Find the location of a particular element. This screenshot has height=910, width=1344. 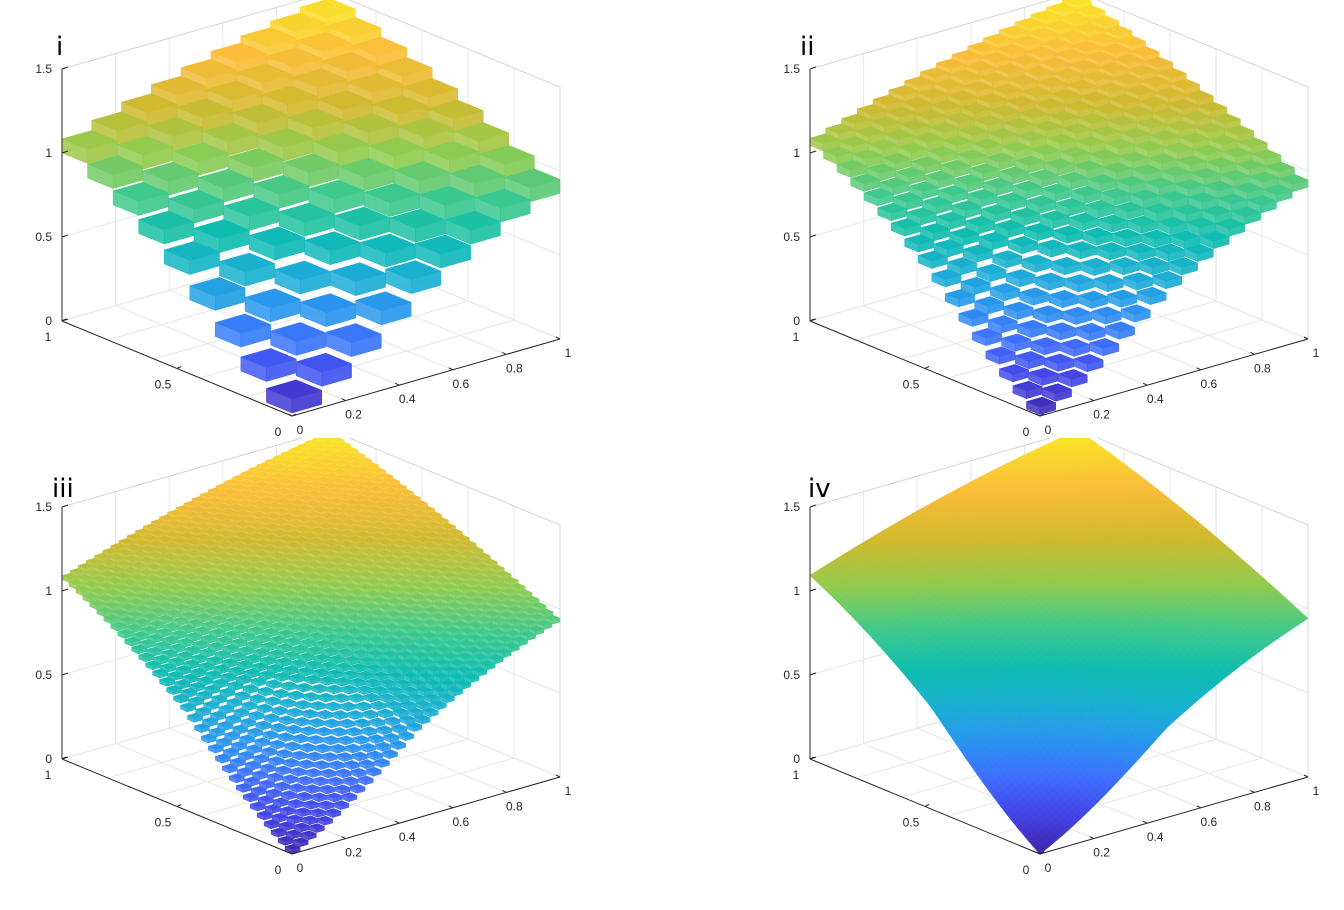

x-tick-label: 0.4 is located at coordinates (407, 837).